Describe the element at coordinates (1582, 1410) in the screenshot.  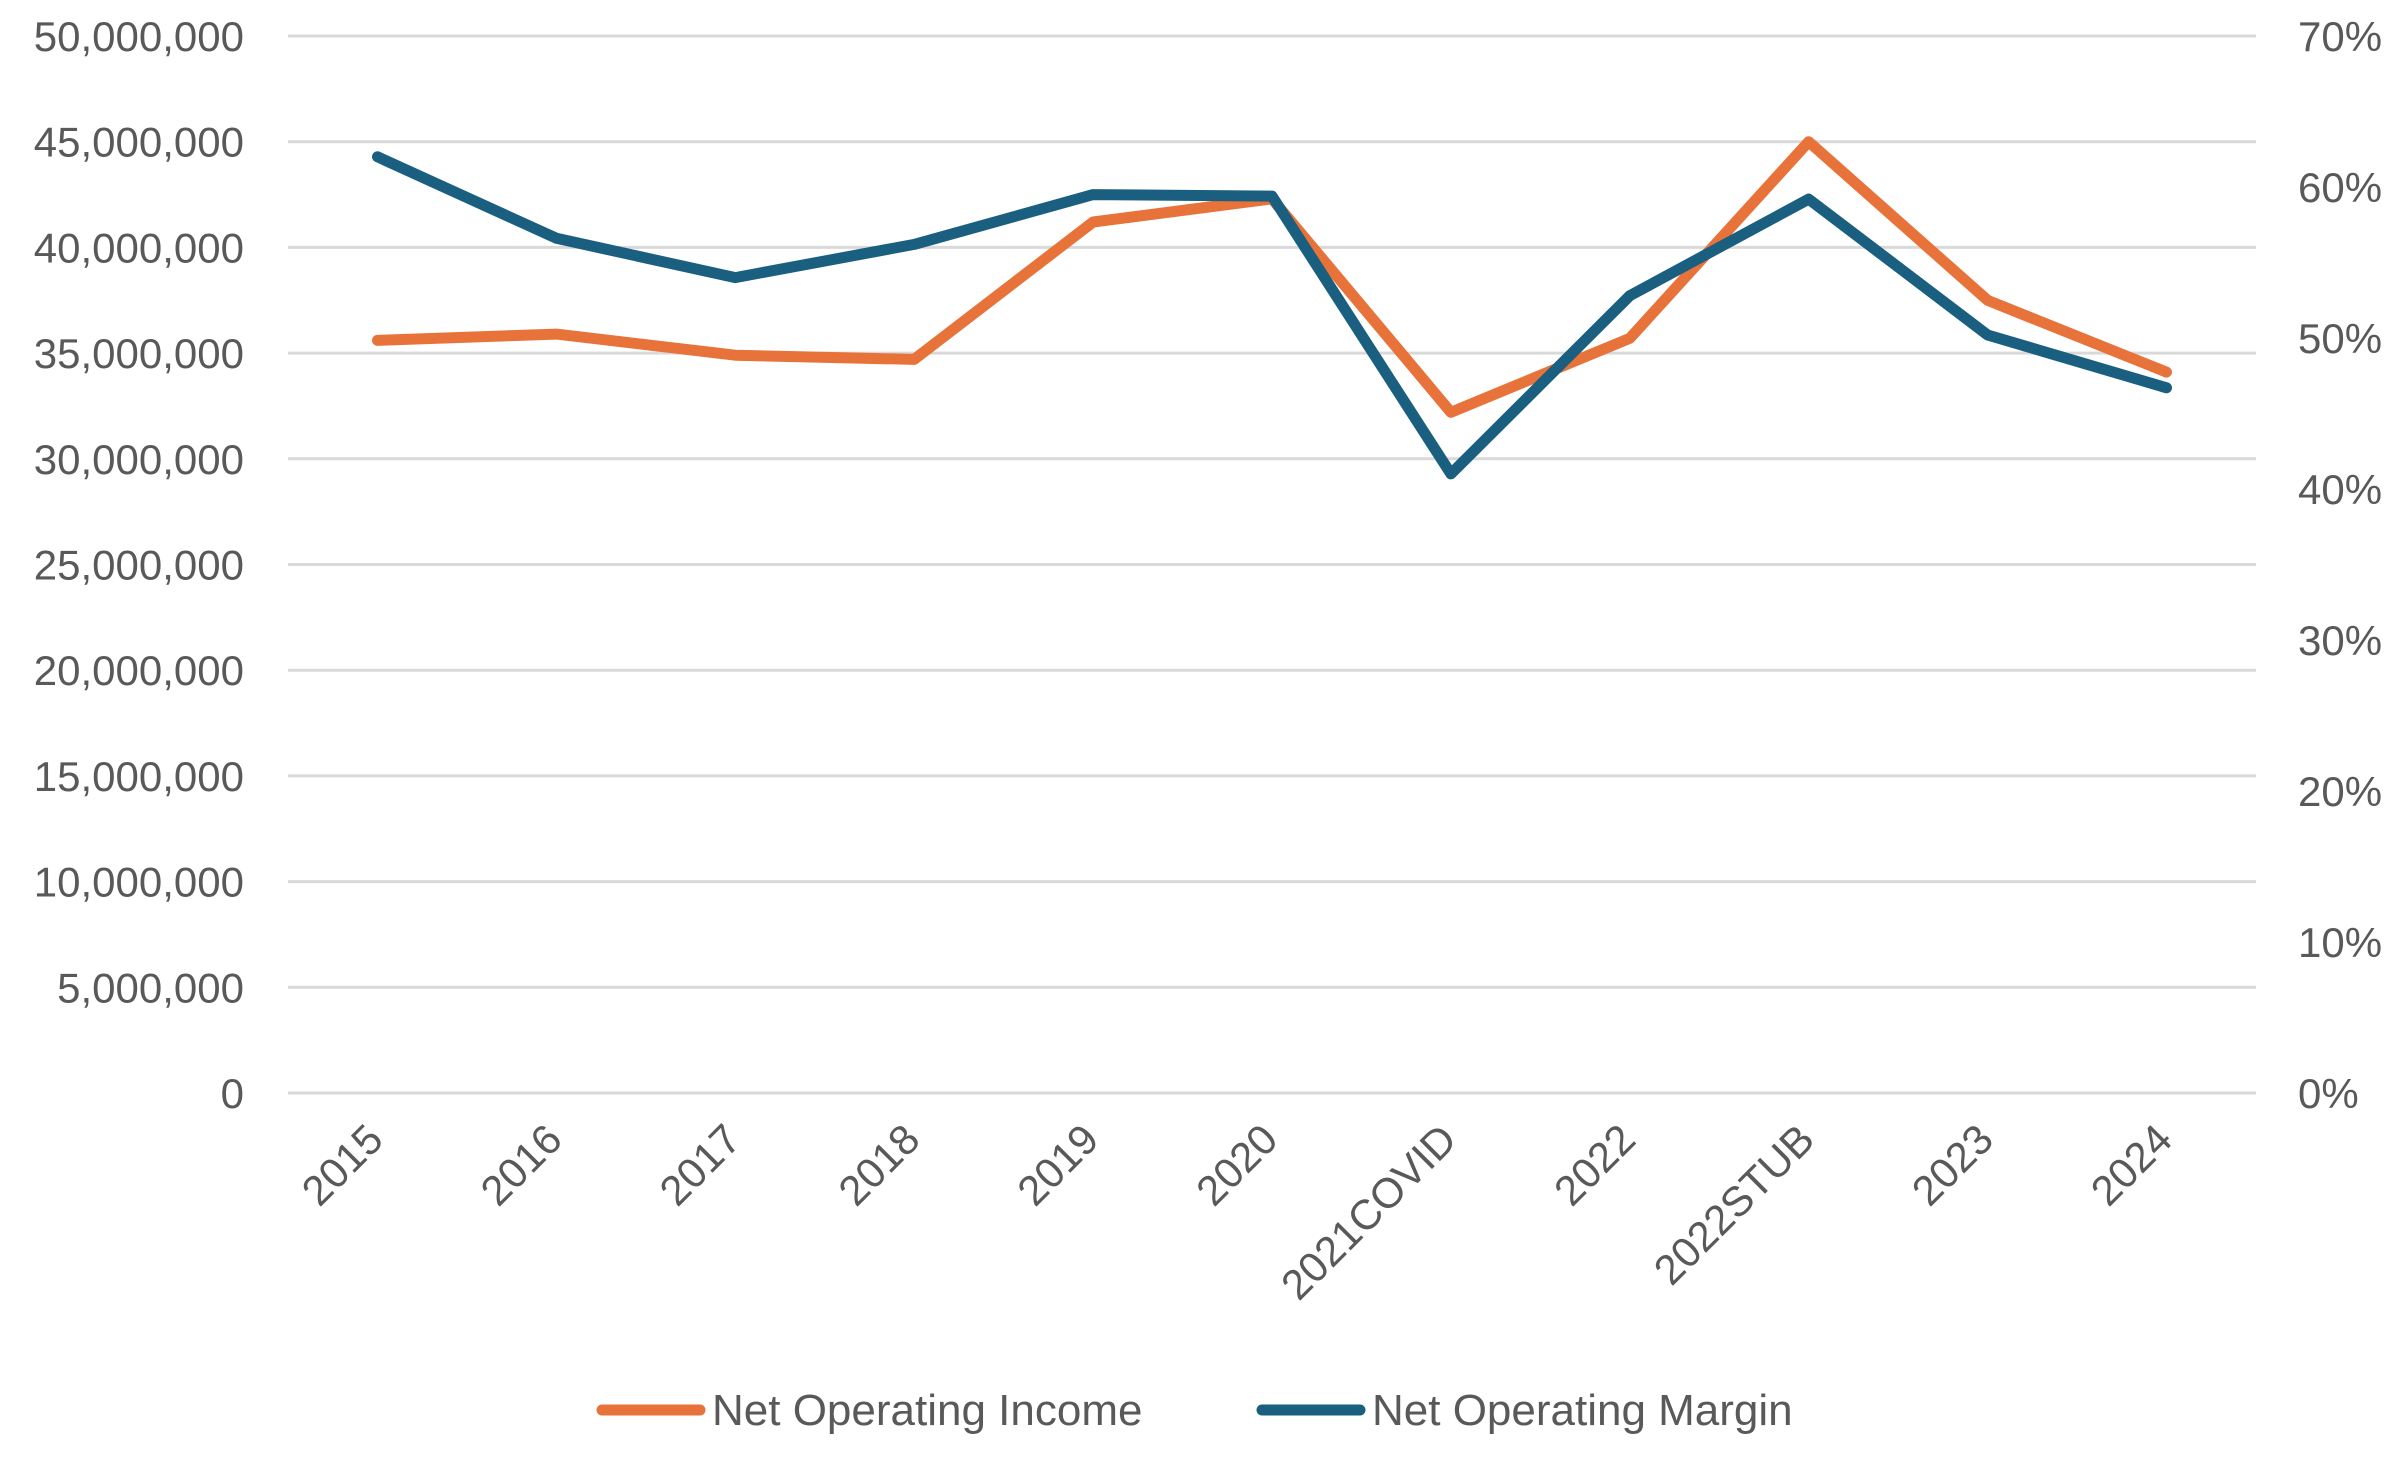
I see `legend-label: Net Operating Margin` at that location.